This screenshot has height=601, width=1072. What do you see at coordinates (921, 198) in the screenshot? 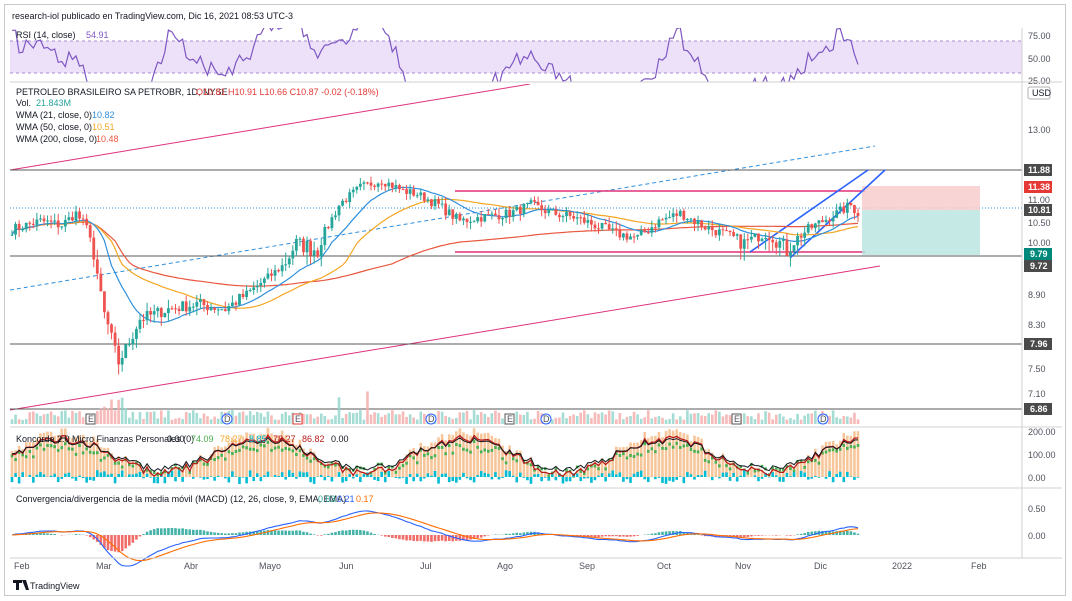
I see `stop-zone` at bounding box center [921, 198].